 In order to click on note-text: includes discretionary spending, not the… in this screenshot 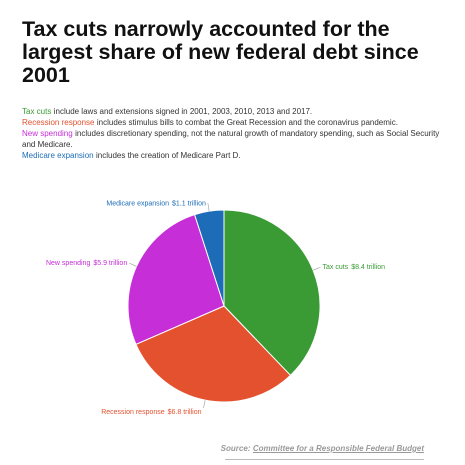, I will do `click(231, 139)`.